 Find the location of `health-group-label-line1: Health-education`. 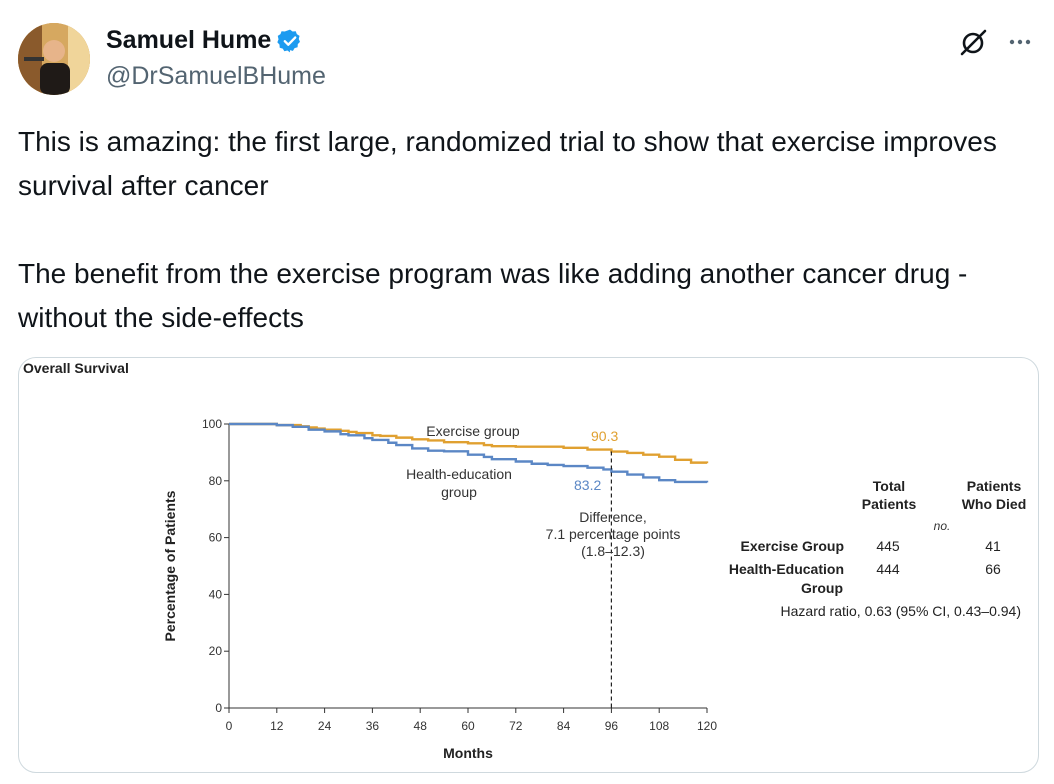

health-group-label-line1: Health-education is located at coordinates (459, 474).